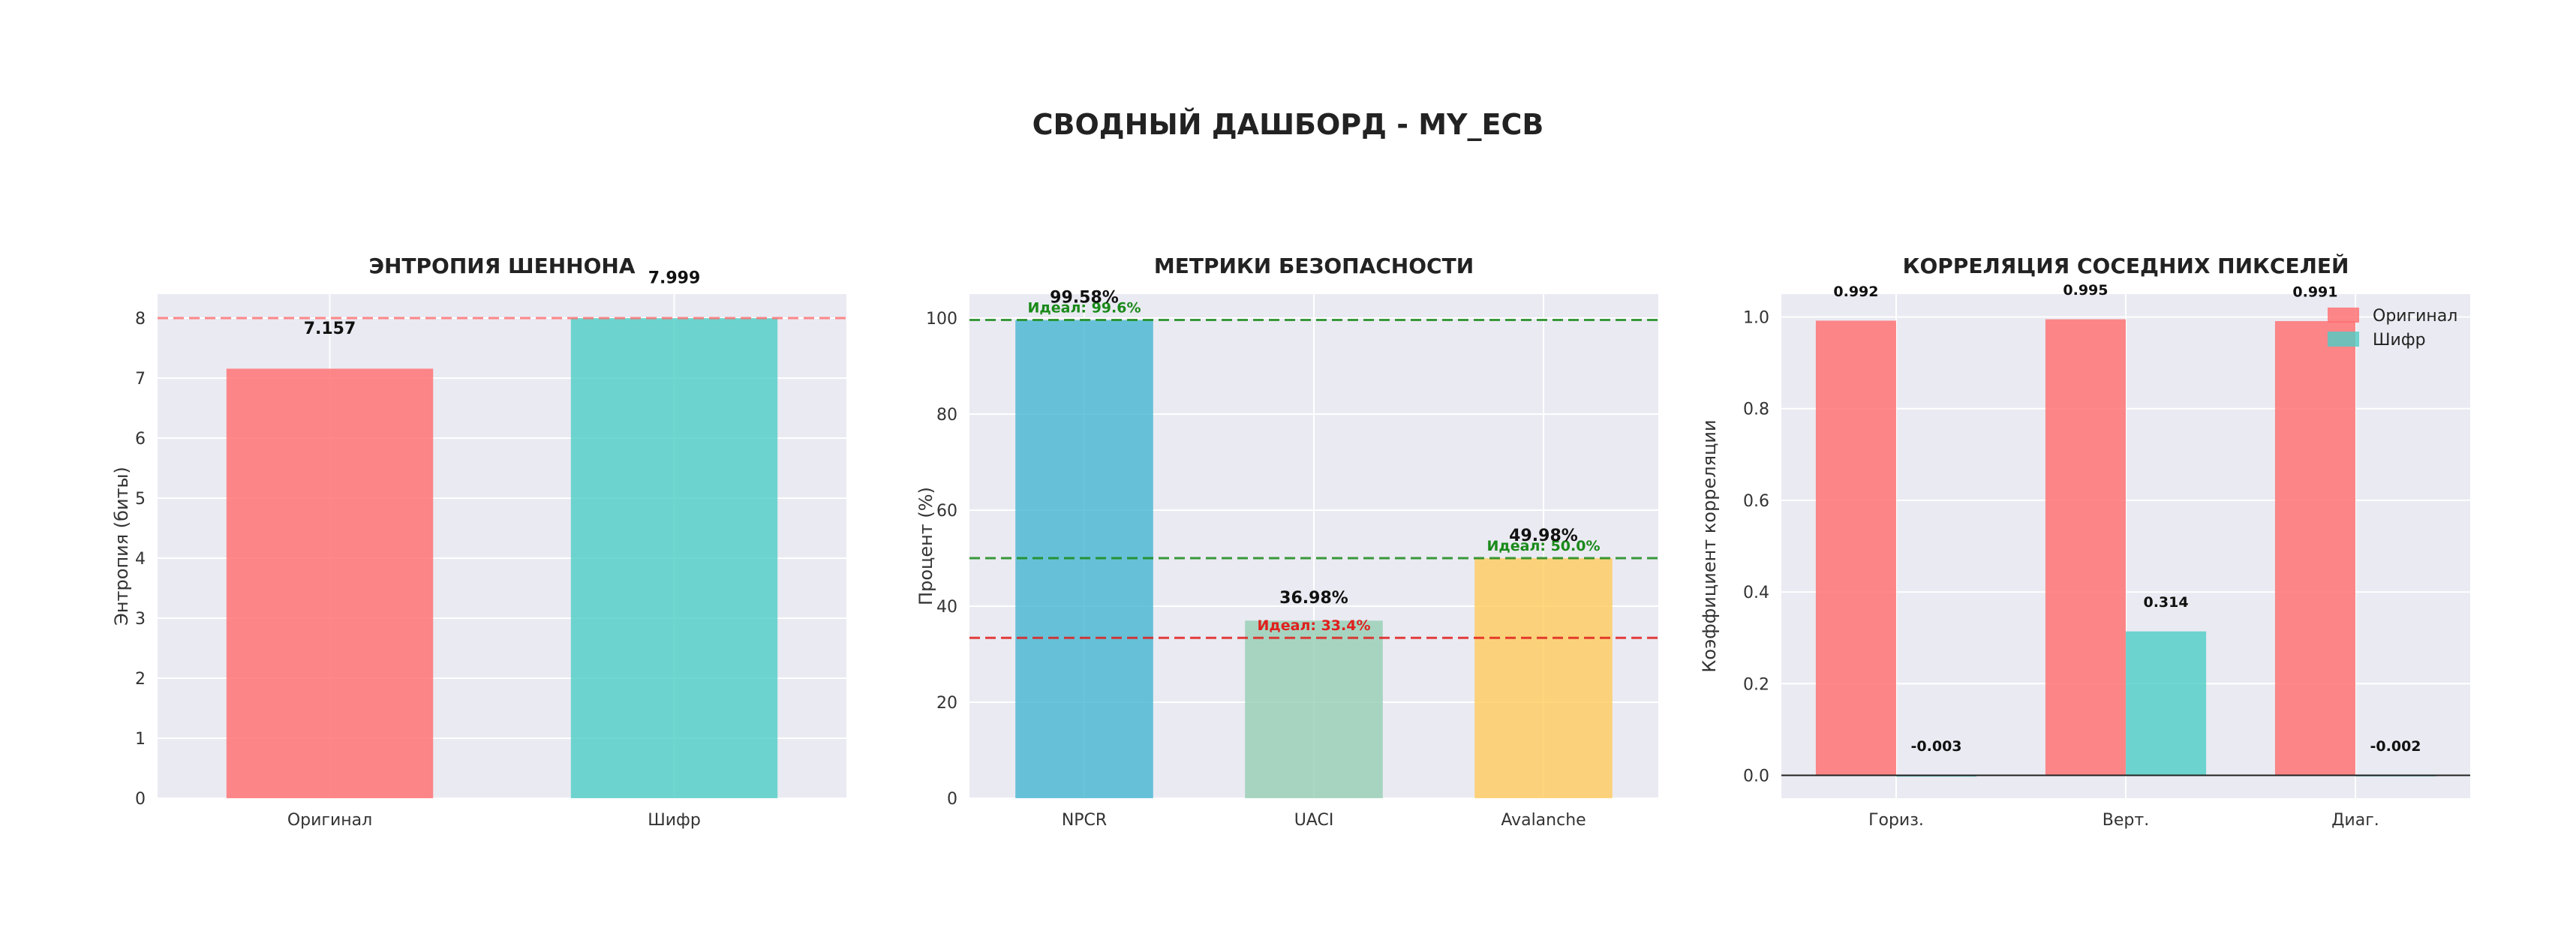 This screenshot has width=2576, height=934. I want to click on x-tick-label: Avalanche, so click(1543, 821).